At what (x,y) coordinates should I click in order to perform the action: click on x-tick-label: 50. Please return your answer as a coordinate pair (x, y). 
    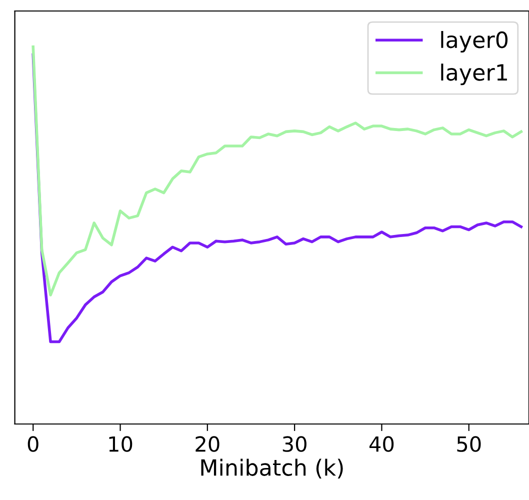
    Looking at the image, I should click on (469, 444).